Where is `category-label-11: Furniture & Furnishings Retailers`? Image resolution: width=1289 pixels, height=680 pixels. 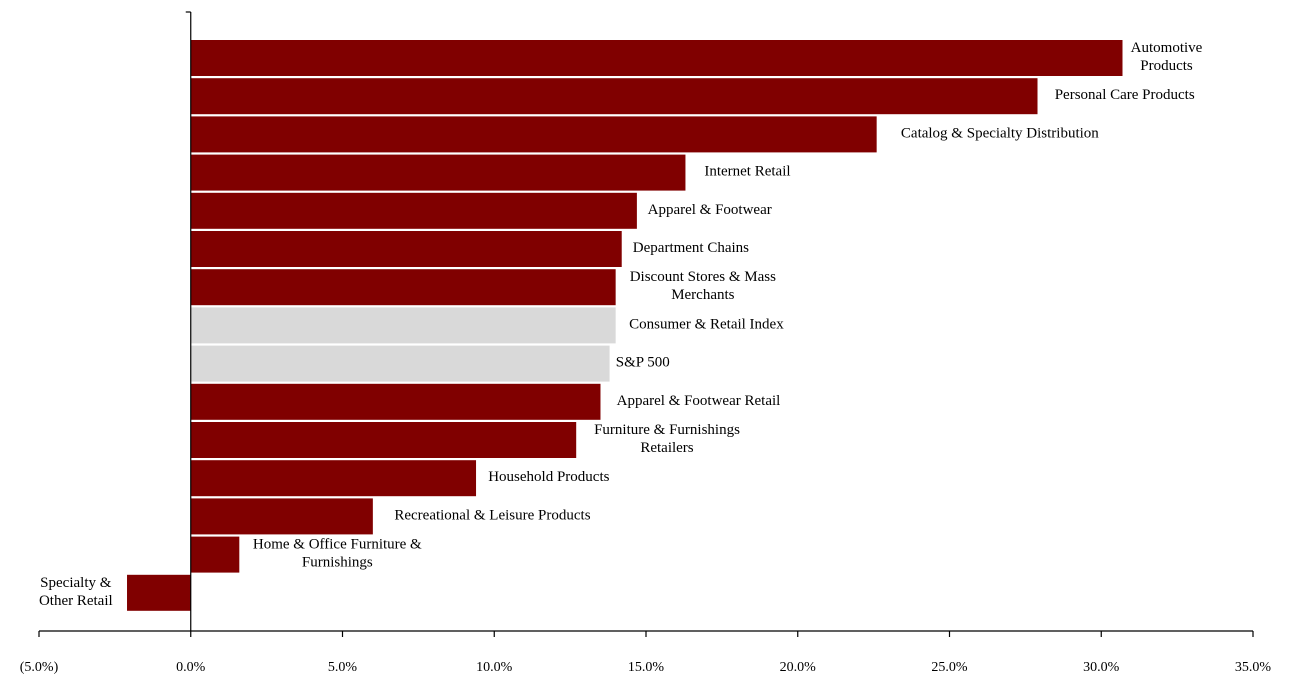
category-label-11: Furniture & Furnishings Retailers is located at coordinates (667, 439).